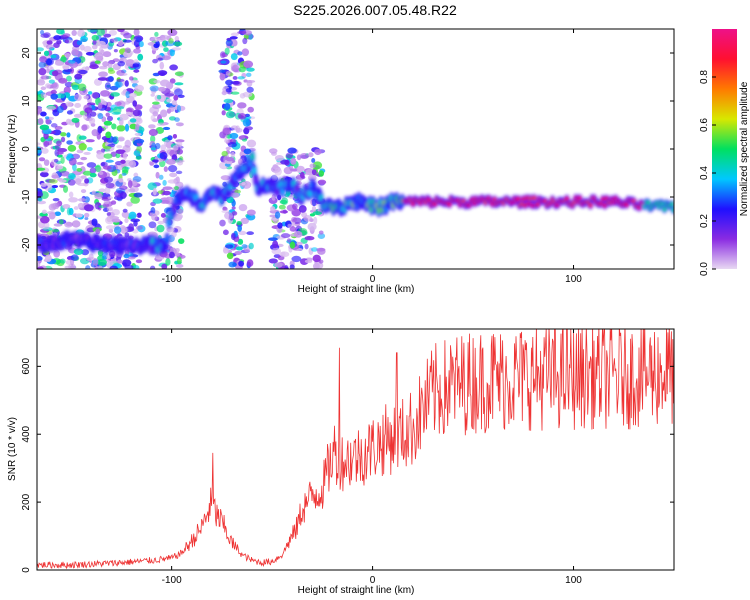 Image resolution: width=750 pixels, height=600 pixels. I want to click on snr-xlabel: Height of straight line (km), so click(356, 590).